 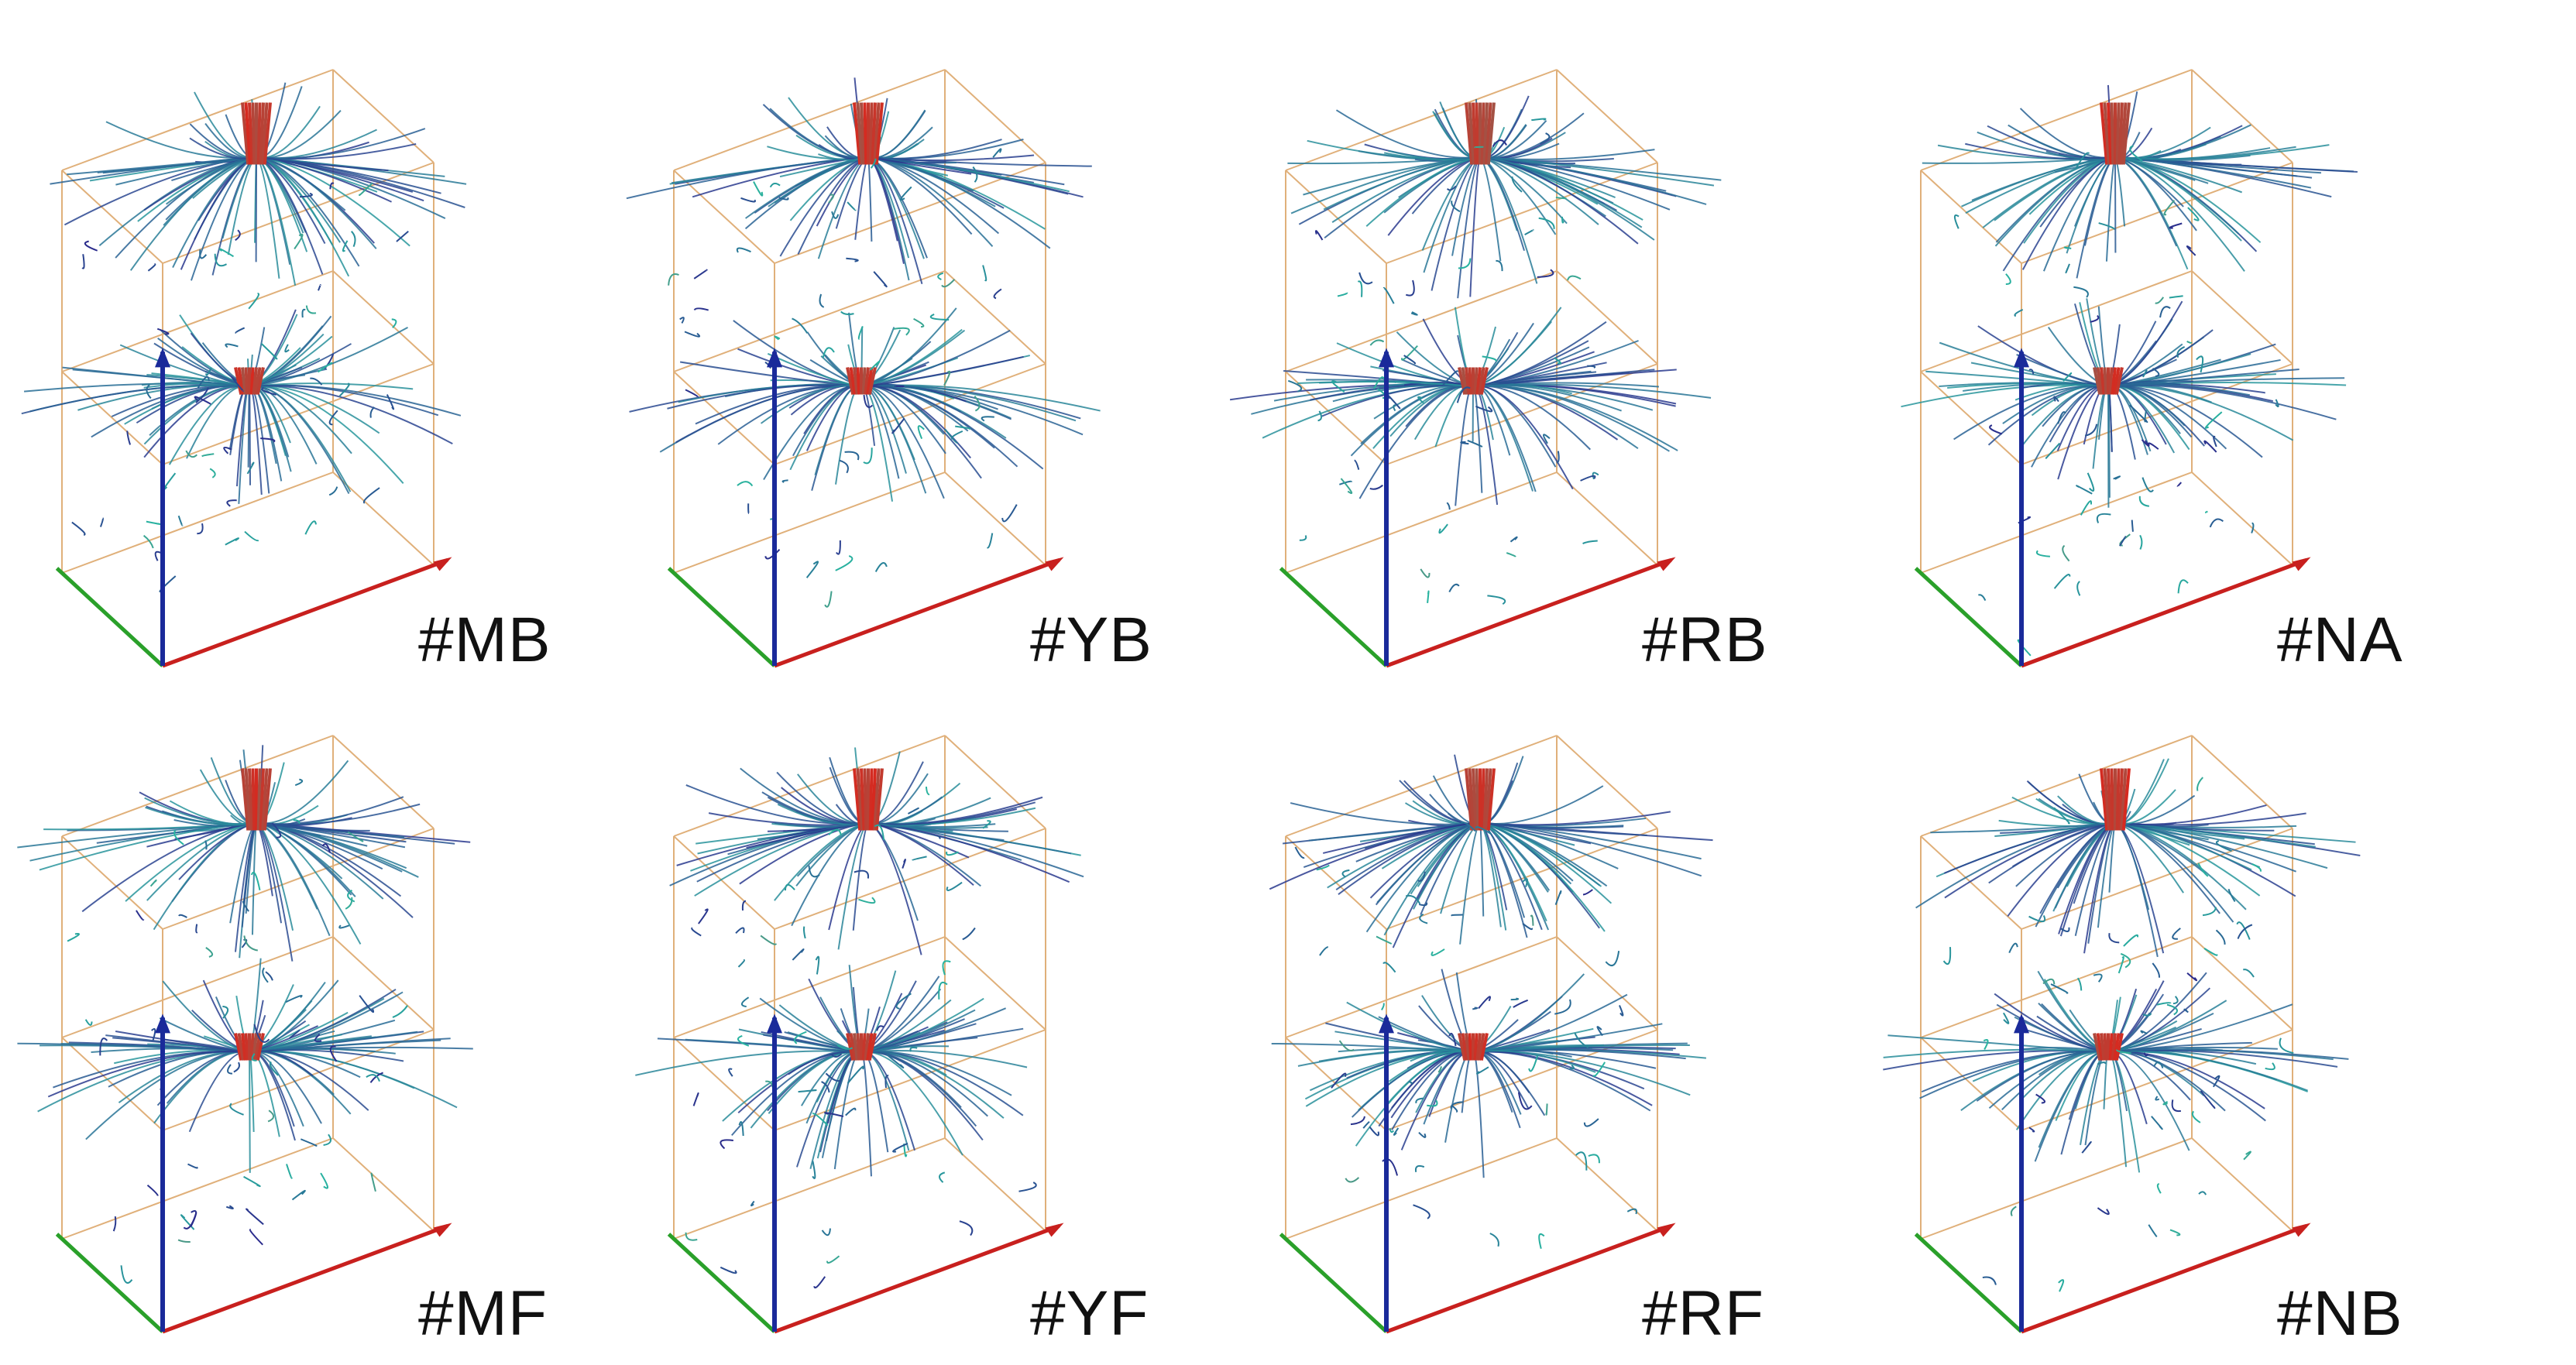 What do you see at coordinates (442, 564) in the screenshot?
I see `x-axis-arrowhead` at bounding box center [442, 564].